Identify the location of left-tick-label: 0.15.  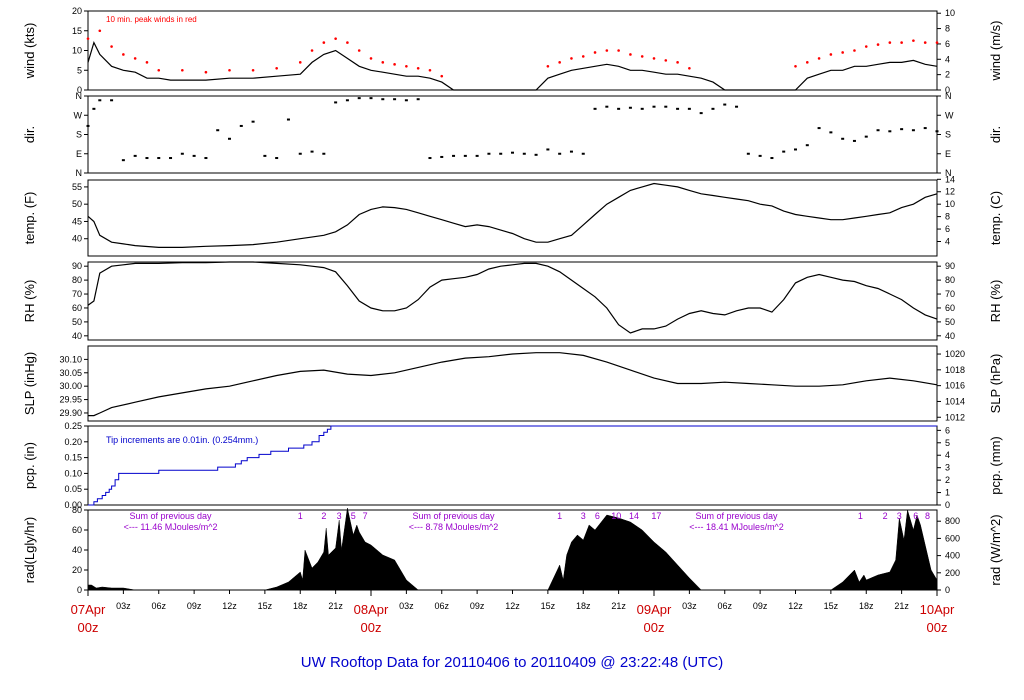
(73, 458).